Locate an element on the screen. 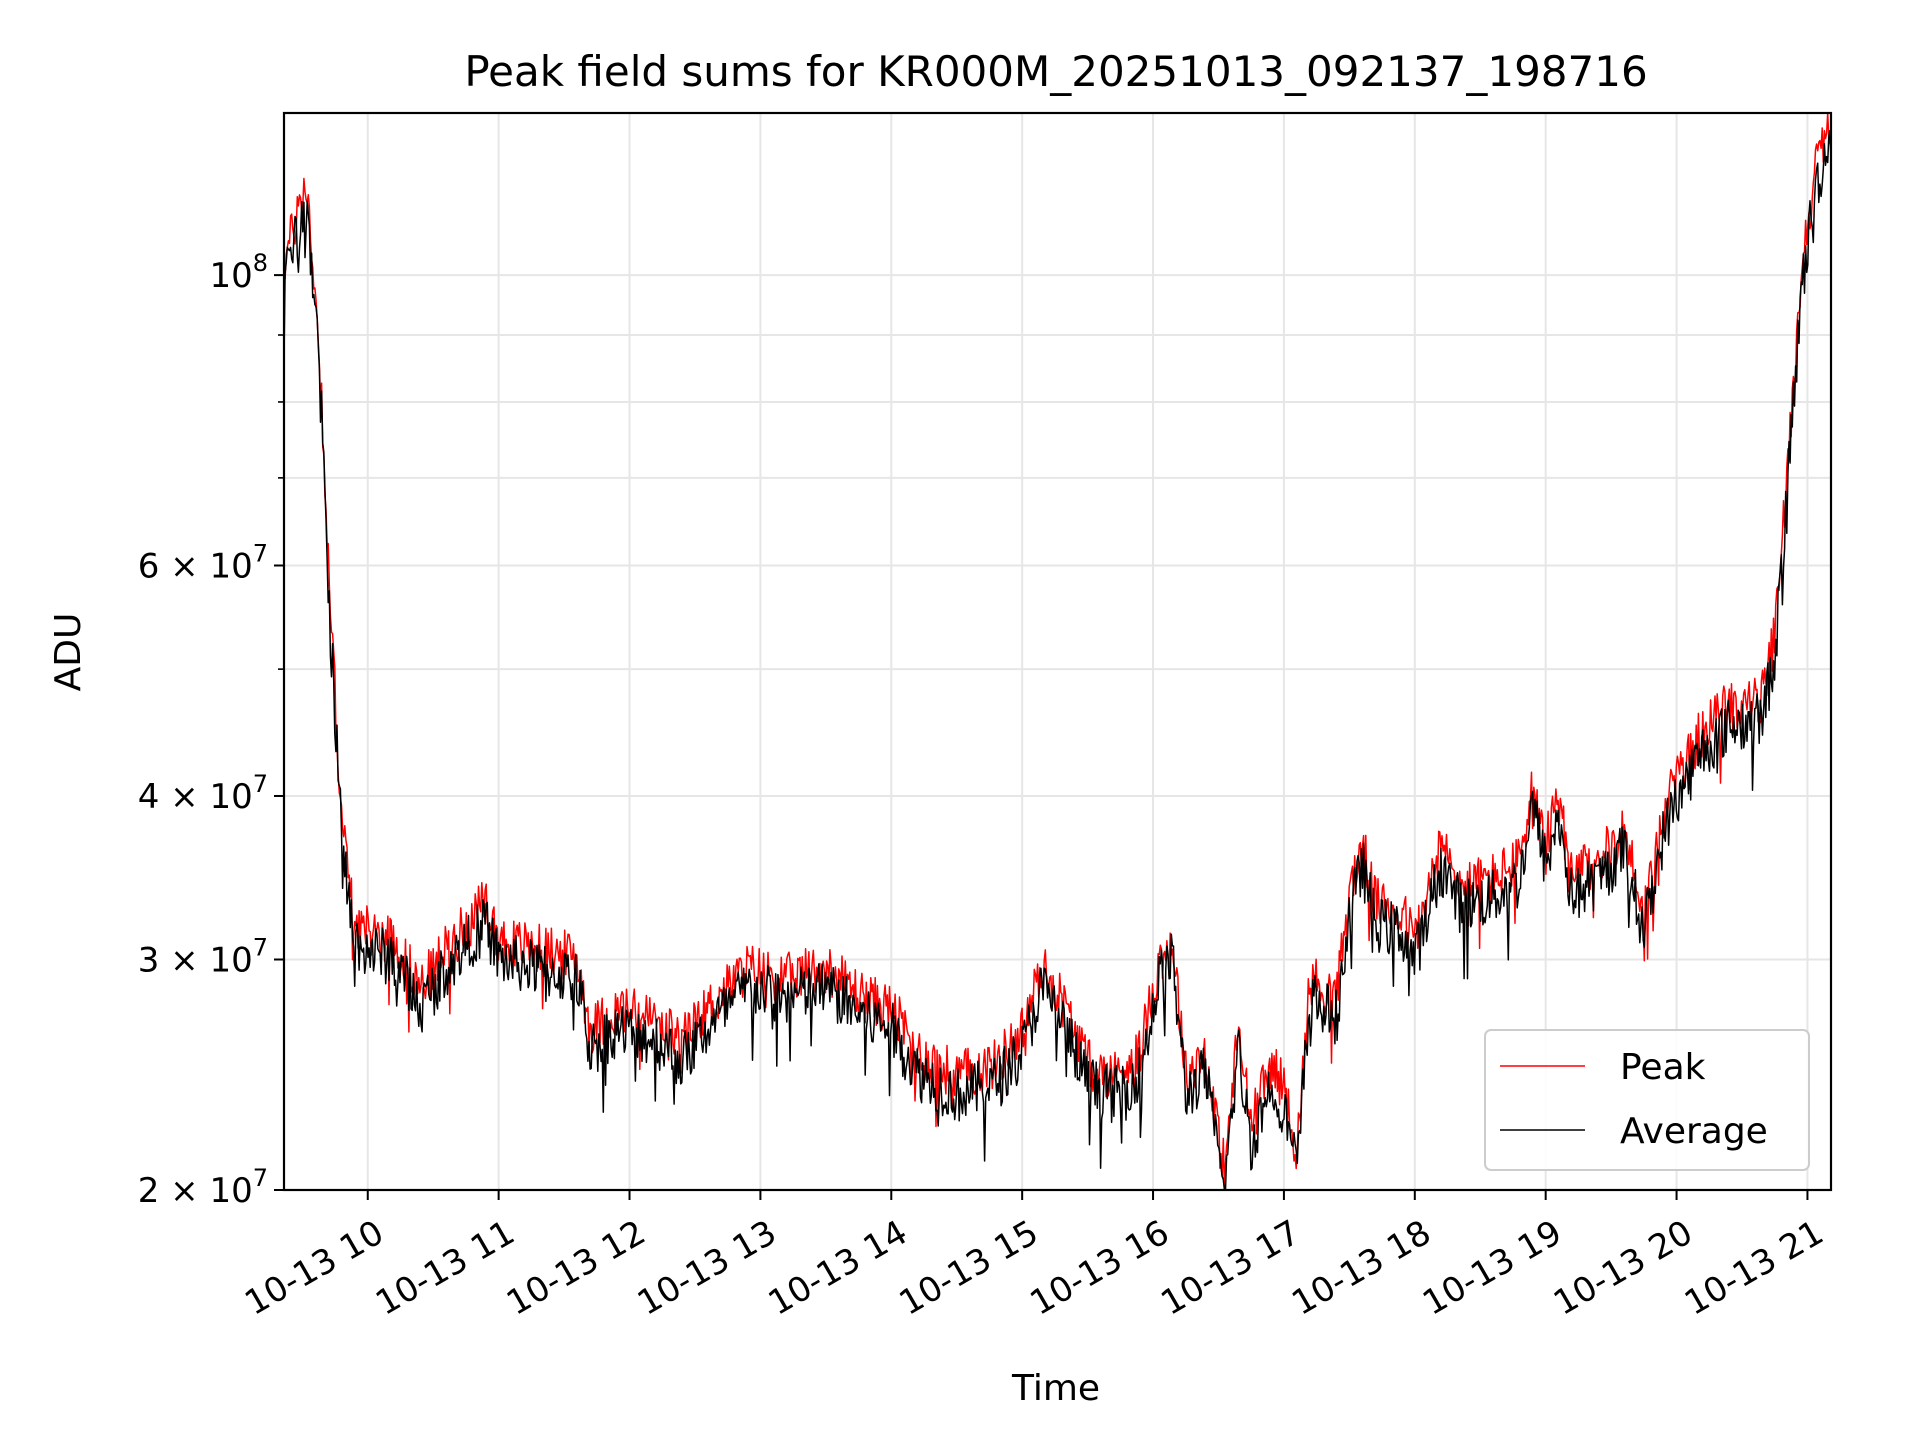  y-tick-label-base: 10 is located at coordinates (230, 276).